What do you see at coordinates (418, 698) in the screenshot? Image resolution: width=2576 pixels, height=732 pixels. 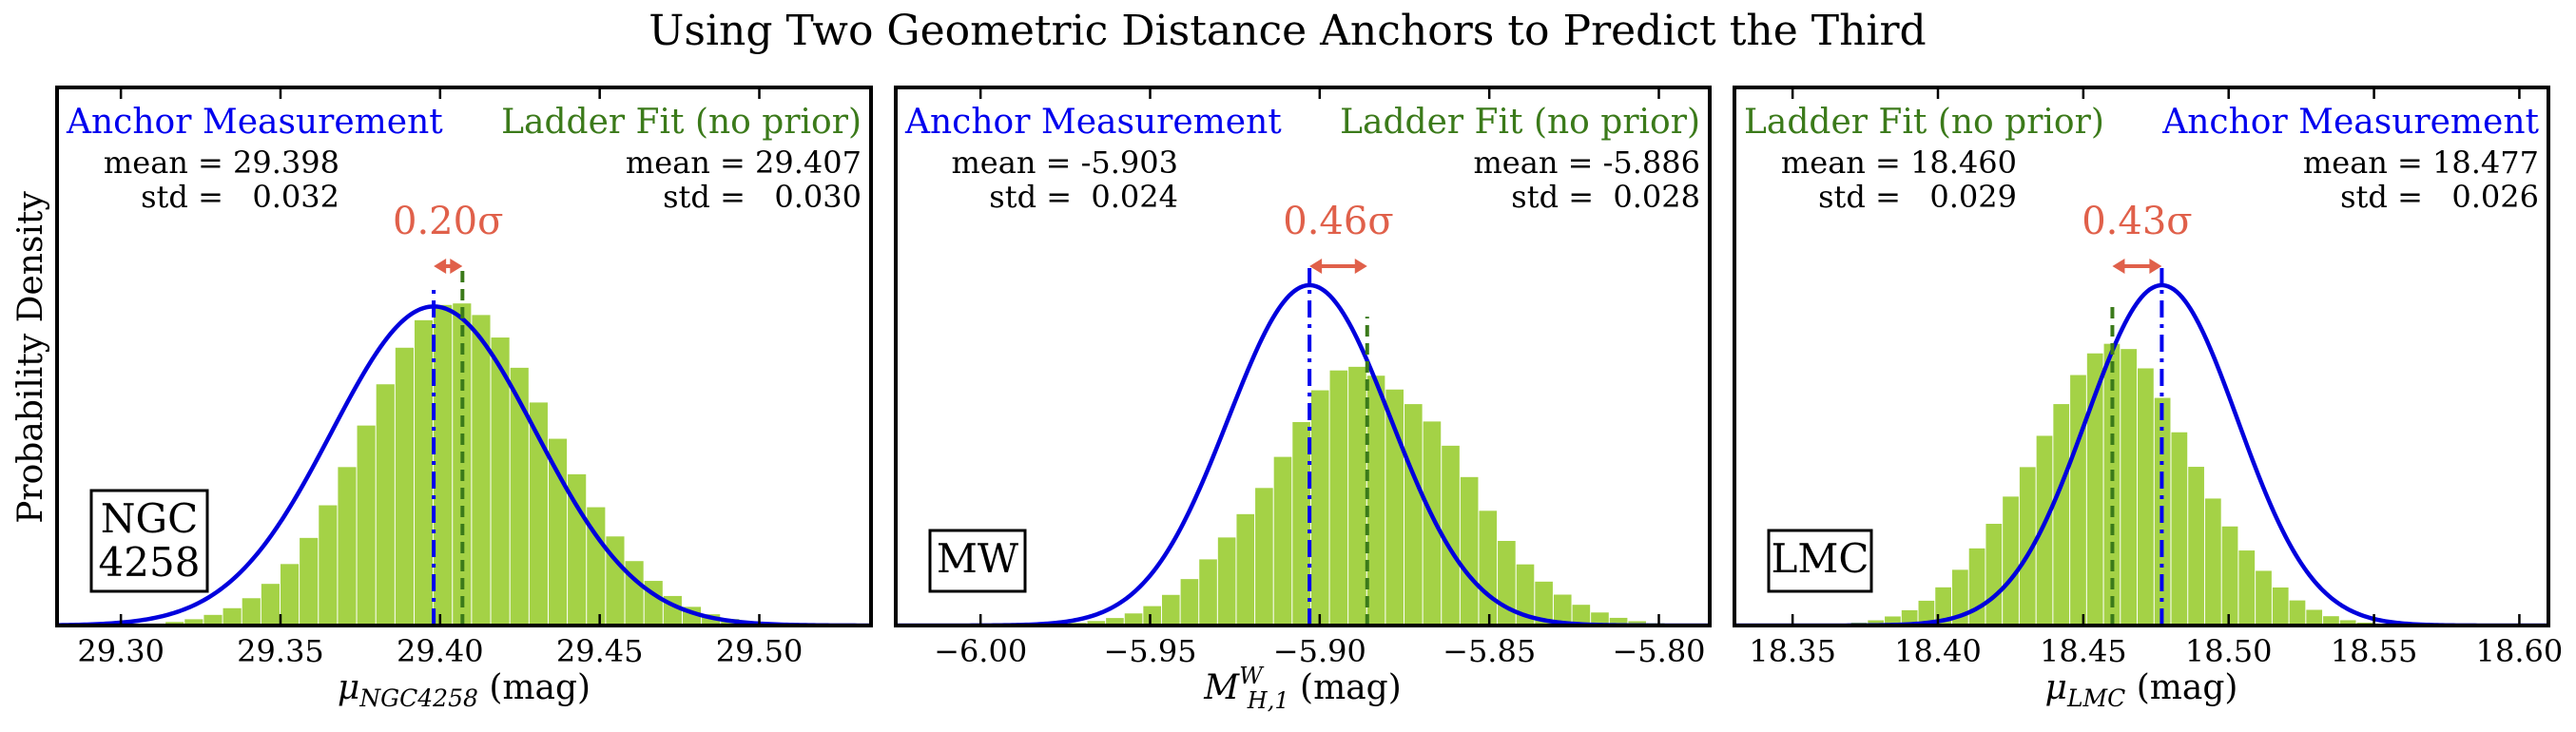 I see `x-axis-label-subscript: NGC4258` at bounding box center [418, 698].